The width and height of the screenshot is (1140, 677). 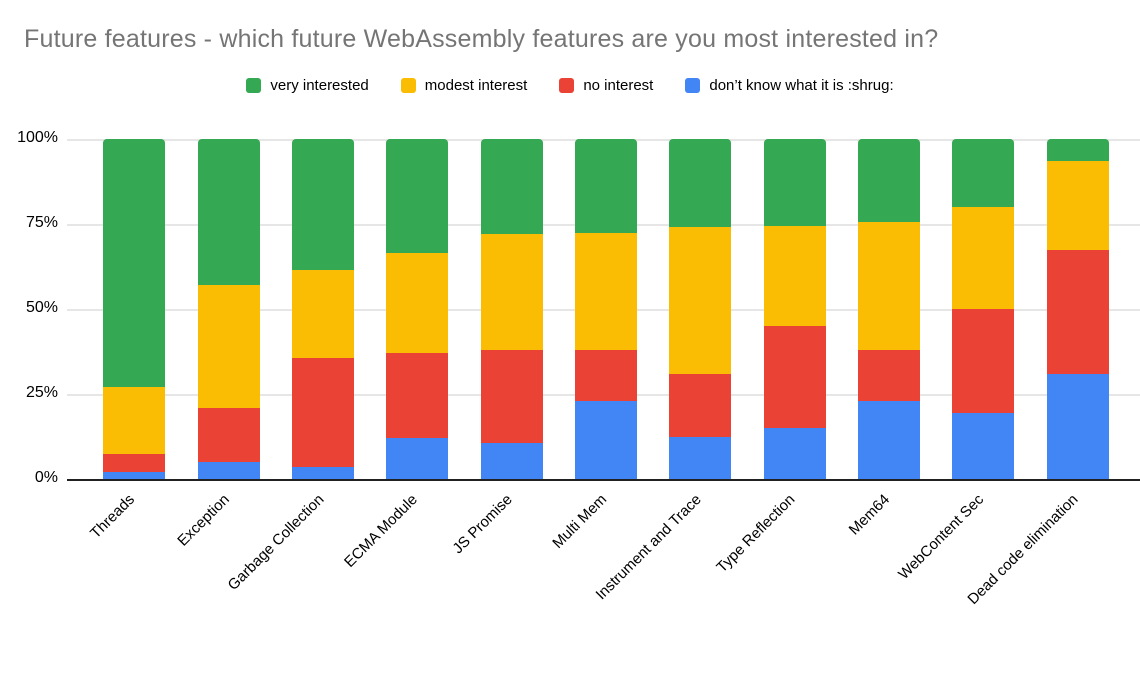 I want to click on legend-item-1: modest interest, so click(x=464, y=85).